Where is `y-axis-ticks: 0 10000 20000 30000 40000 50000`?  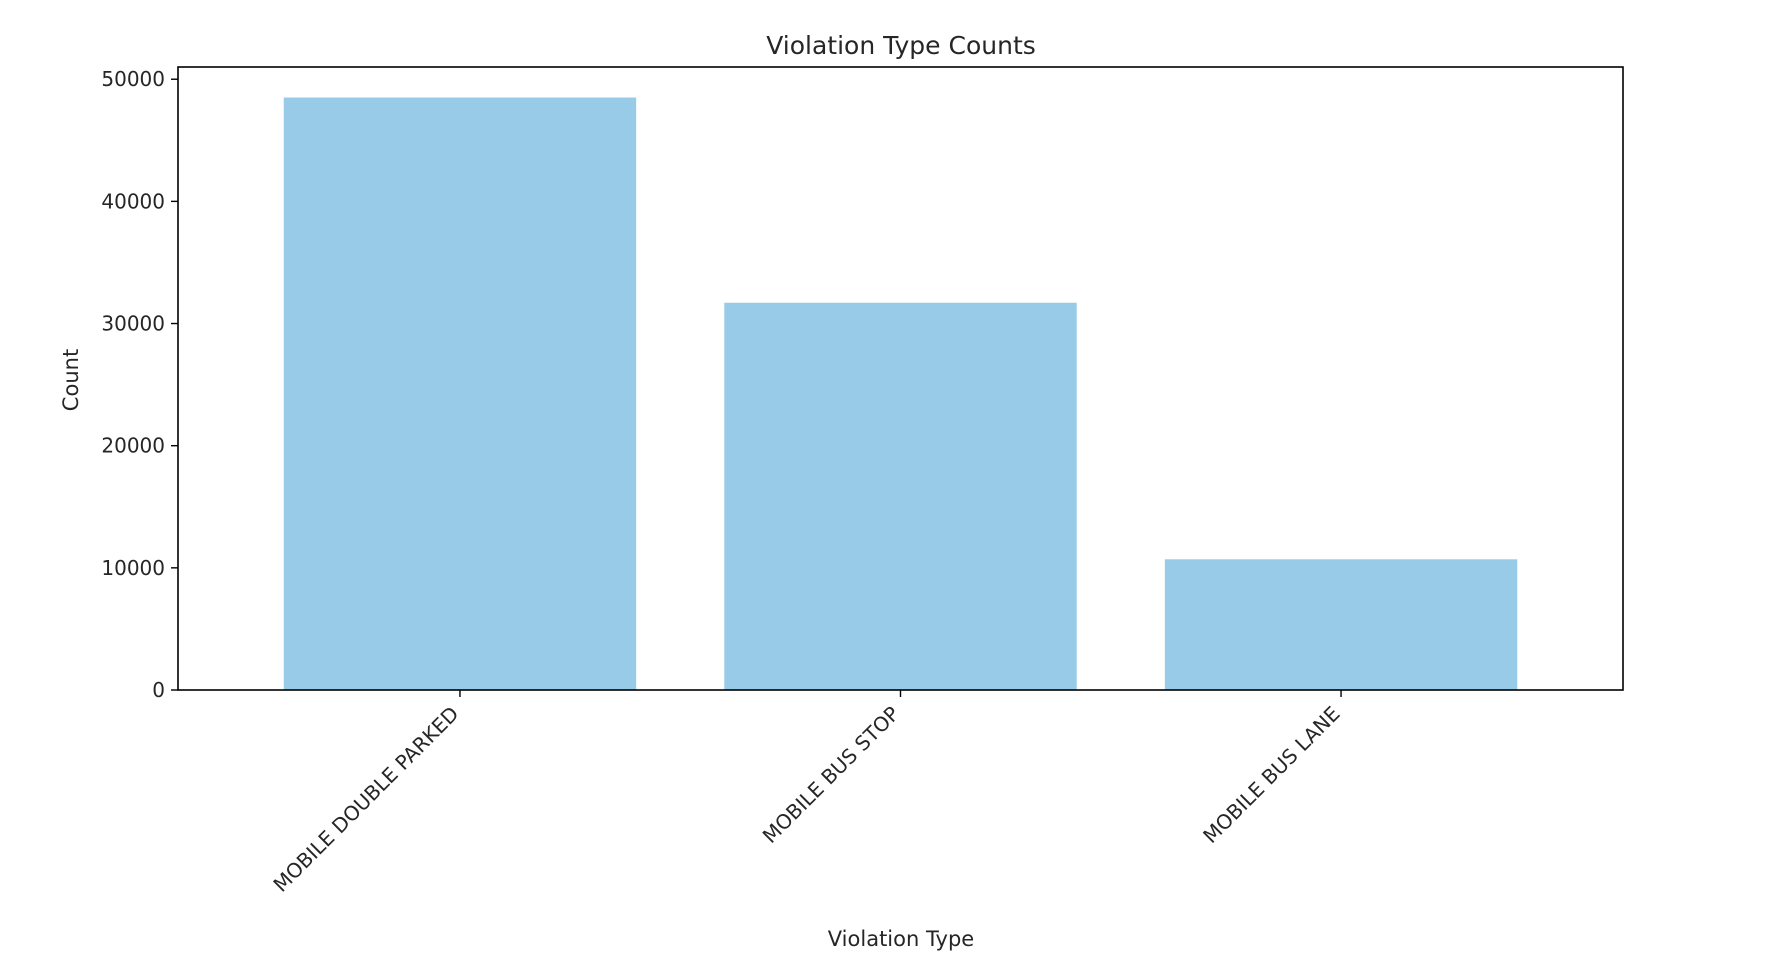 y-axis-ticks: 0 10000 20000 30000 40000 50000 is located at coordinates (139, 384).